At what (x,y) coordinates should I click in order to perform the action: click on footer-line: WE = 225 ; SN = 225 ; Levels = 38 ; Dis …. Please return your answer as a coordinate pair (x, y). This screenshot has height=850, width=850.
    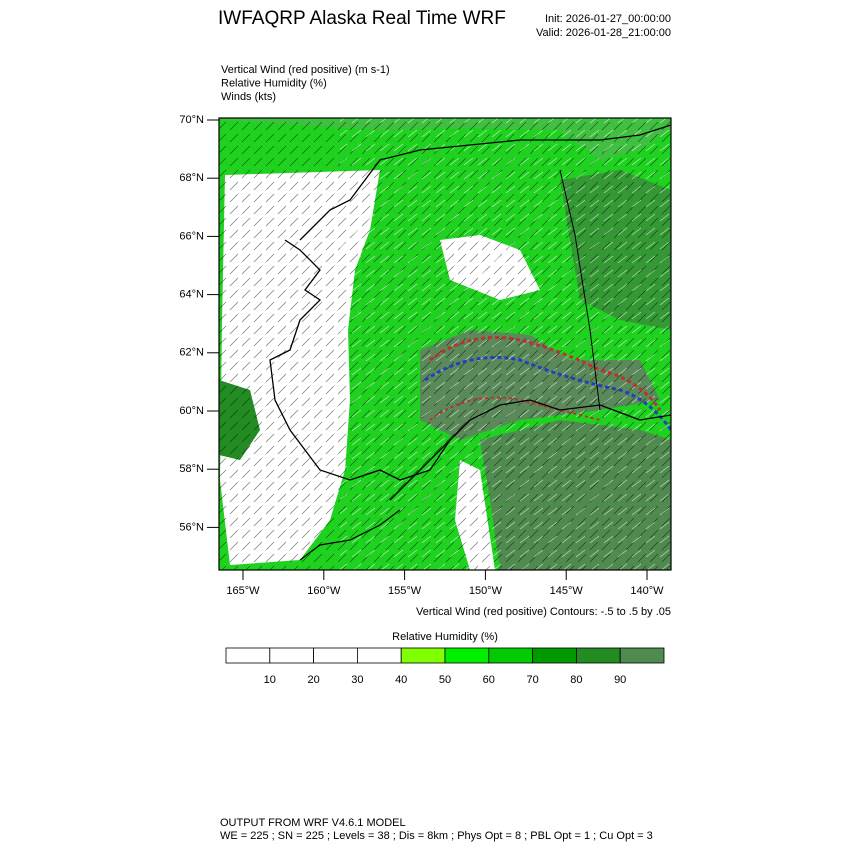
    Looking at the image, I should click on (436, 836).